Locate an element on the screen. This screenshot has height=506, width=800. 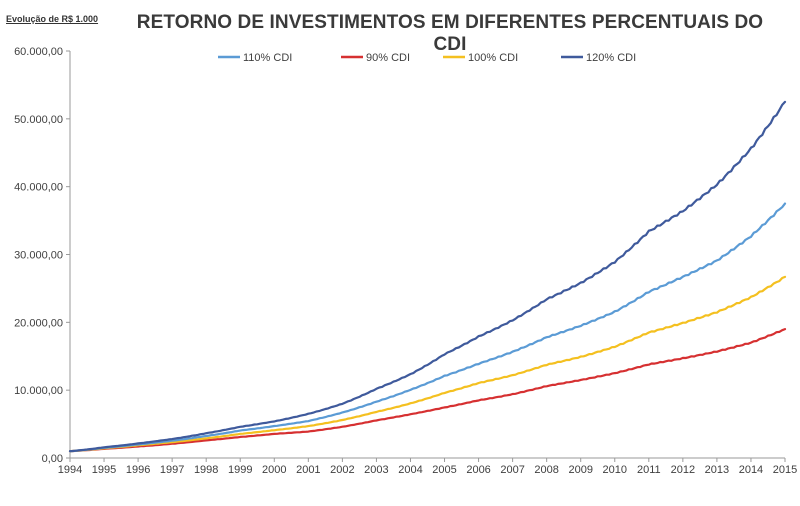
x-tick-label: 2002 is located at coordinates (342, 470).